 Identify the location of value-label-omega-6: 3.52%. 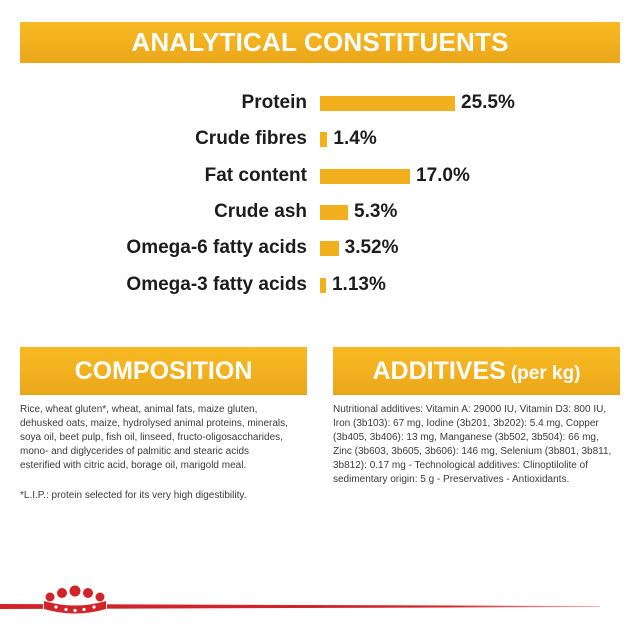
(371, 247).